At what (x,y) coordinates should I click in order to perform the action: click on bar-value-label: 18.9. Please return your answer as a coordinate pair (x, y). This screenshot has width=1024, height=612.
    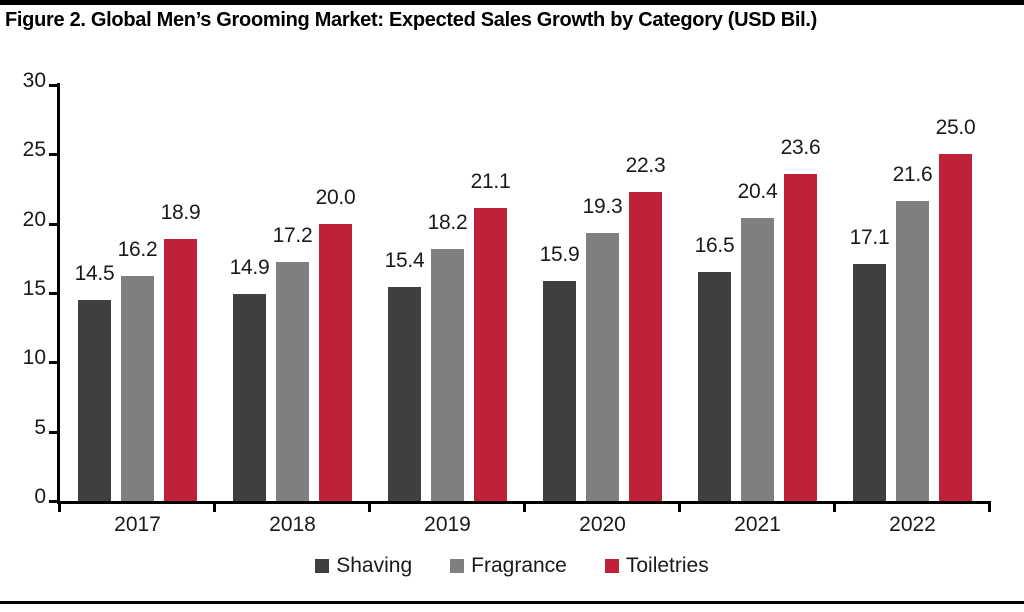
    Looking at the image, I should click on (180, 212).